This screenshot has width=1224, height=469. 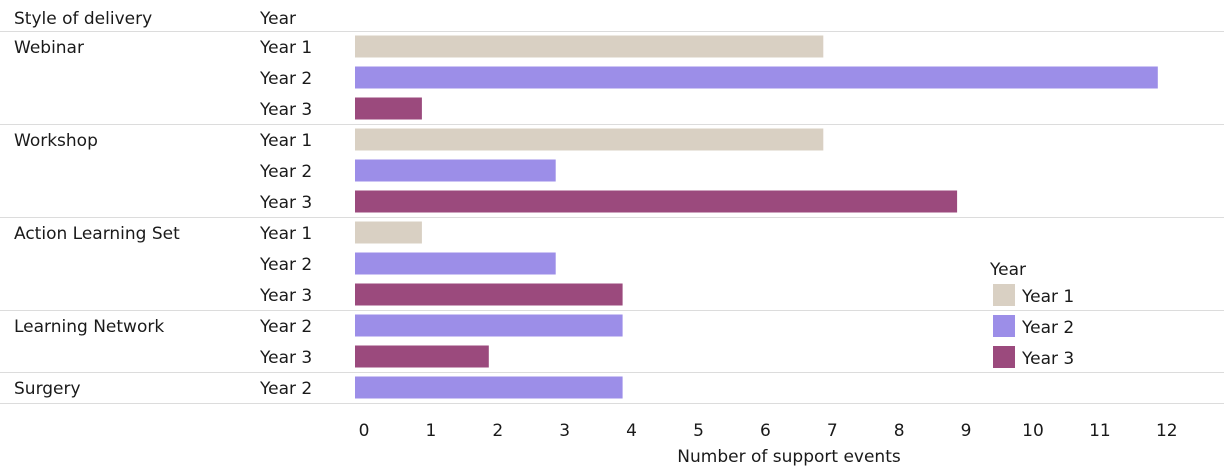 I want to click on x-tick-label: 6, so click(x=765, y=431).